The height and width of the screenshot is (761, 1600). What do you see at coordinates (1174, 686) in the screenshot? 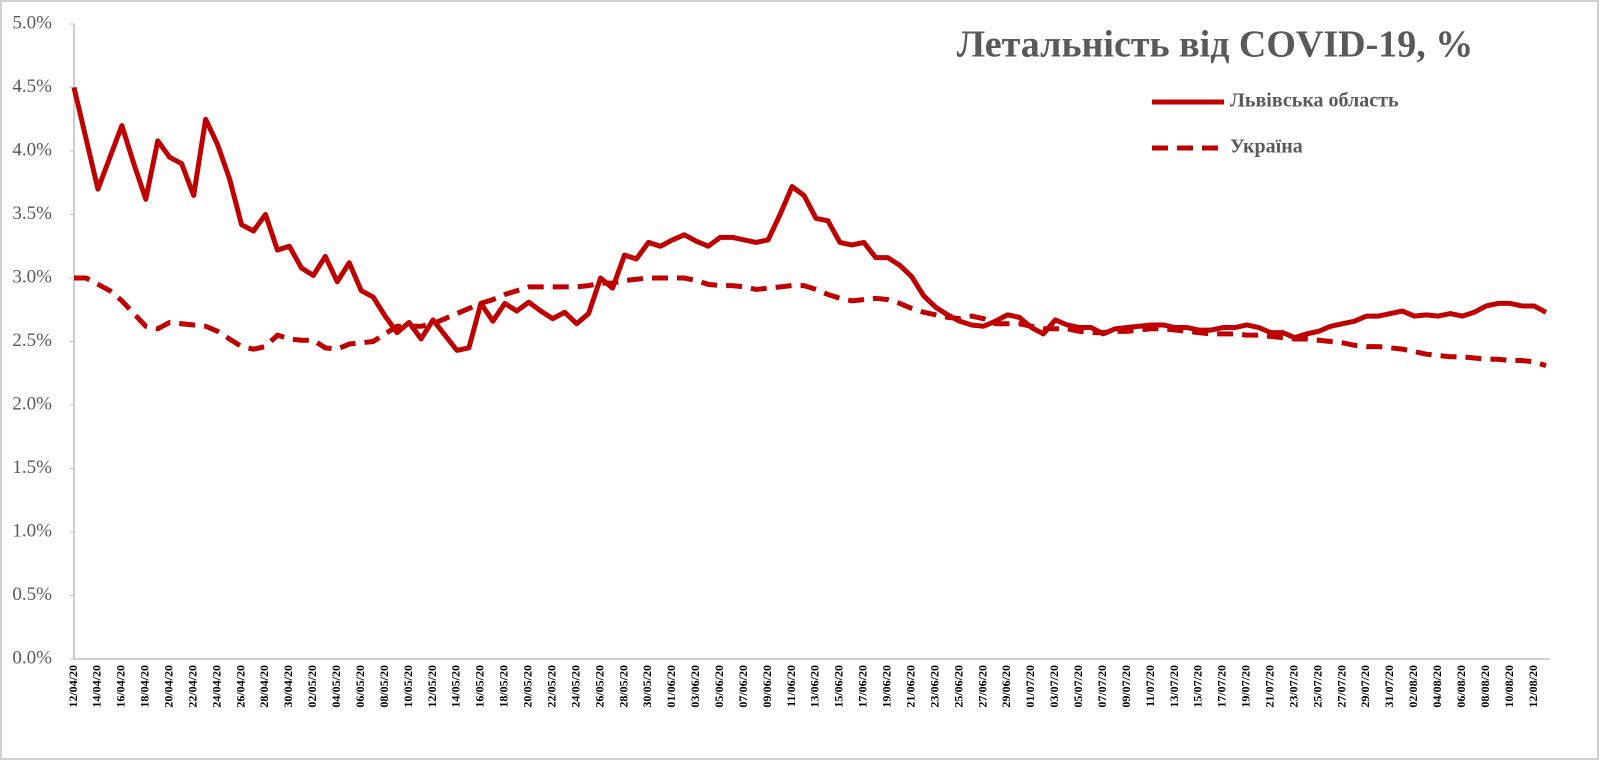
I see `x-tick-label: 13/07/20` at bounding box center [1174, 686].